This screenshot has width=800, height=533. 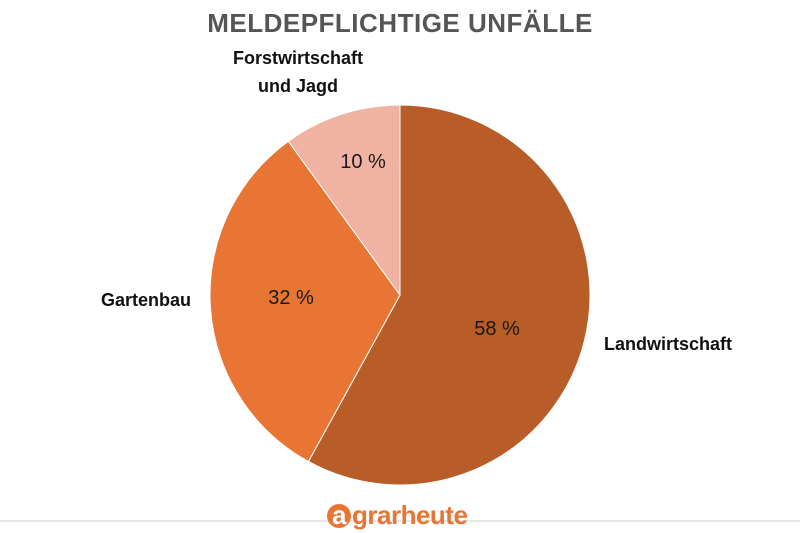 What do you see at coordinates (400, 23) in the screenshot?
I see `chart-title: MELDEPFLICHTIGE UNFÄLLE` at bounding box center [400, 23].